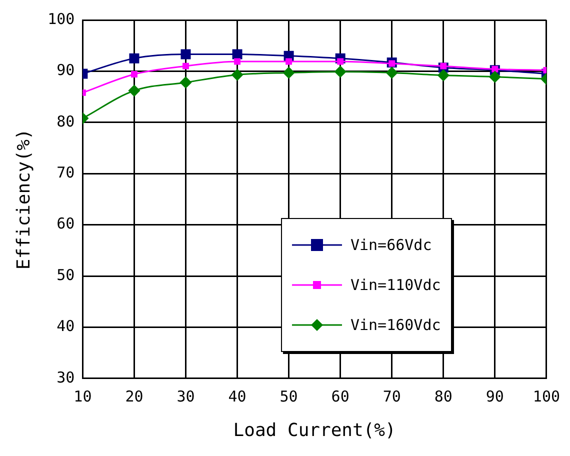  I want to click on x-tick-label: 30, so click(185, 396).